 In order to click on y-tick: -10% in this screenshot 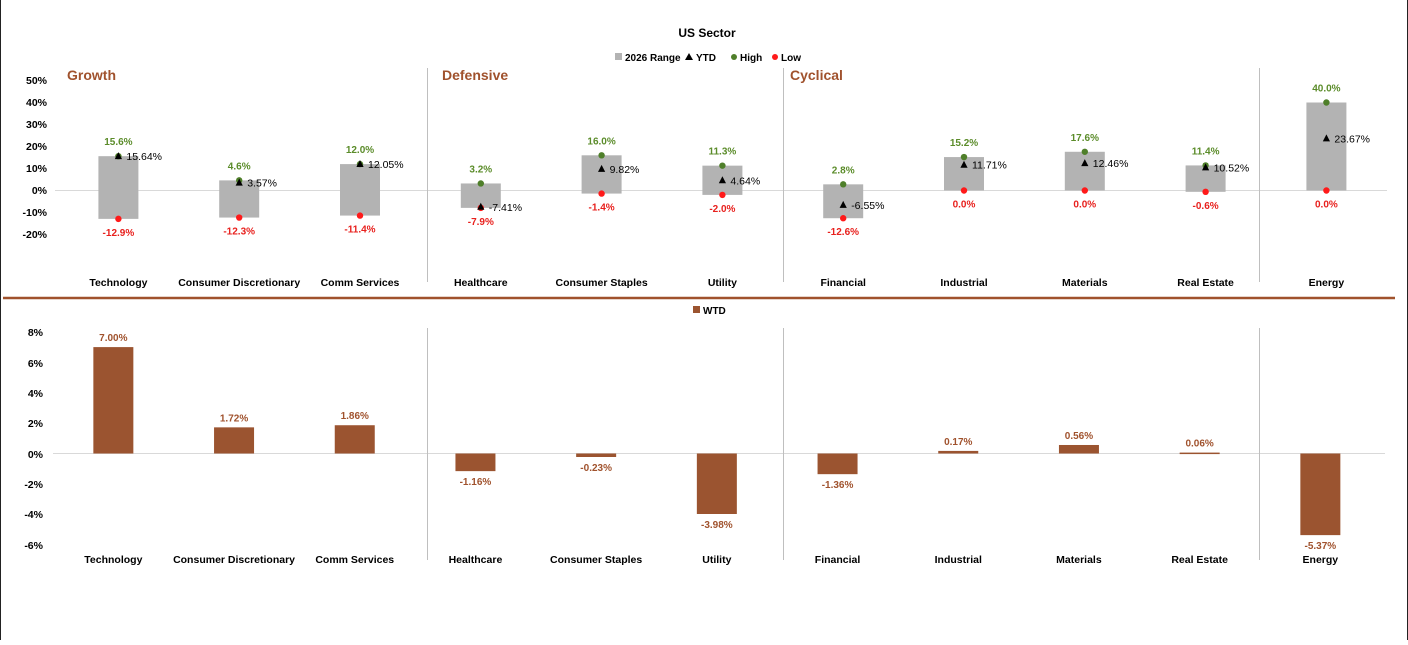, I will do `click(34, 213)`.